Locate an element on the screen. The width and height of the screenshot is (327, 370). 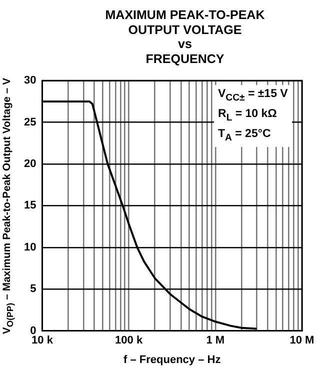
x-tick-label: 10 M is located at coordinates (302, 340).